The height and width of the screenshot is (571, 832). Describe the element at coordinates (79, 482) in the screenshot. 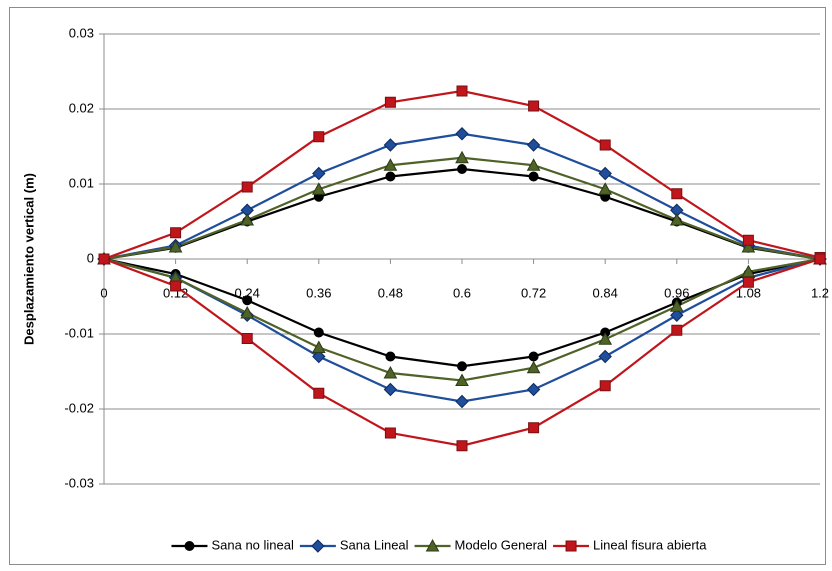

I see `y-tick-label: -0.03` at that location.